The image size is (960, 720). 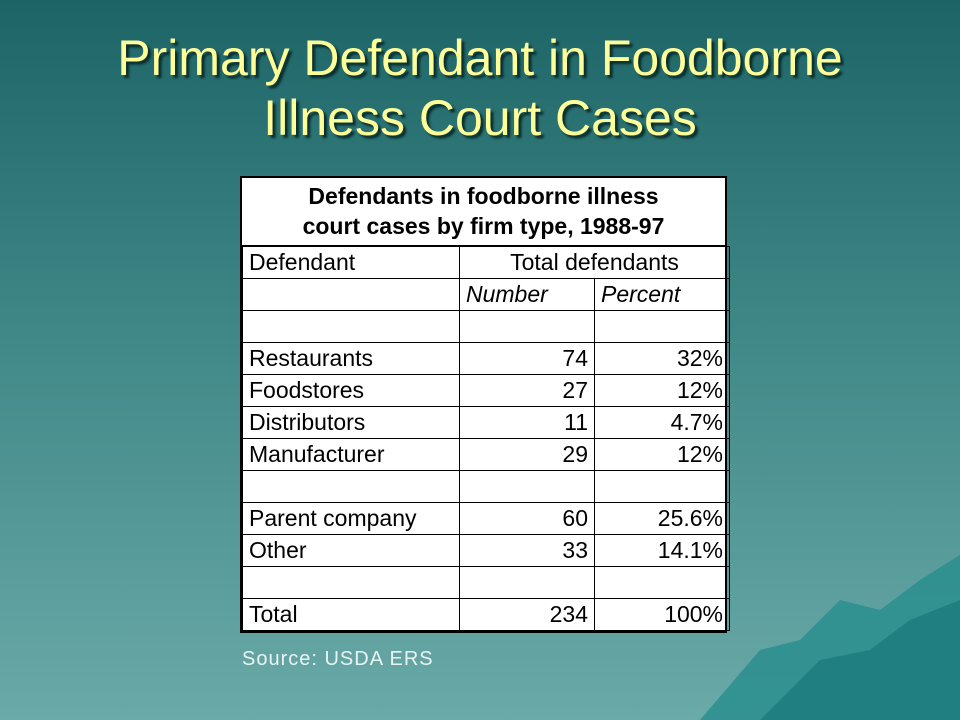 What do you see at coordinates (662, 550) in the screenshot?
I see `percent-cell: 14.1%` at bounding box center [662, 550].